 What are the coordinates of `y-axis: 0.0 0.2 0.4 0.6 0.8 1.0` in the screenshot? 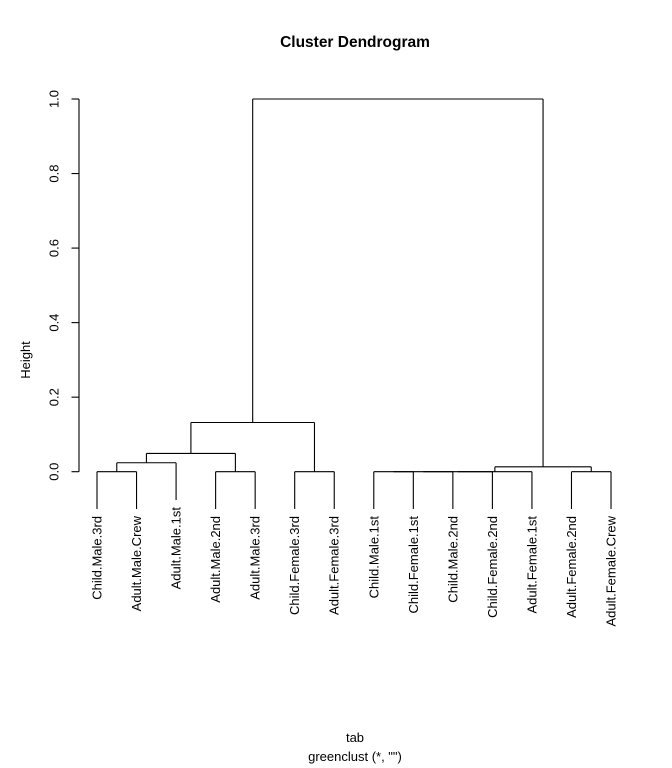 It's located at (63, 285).